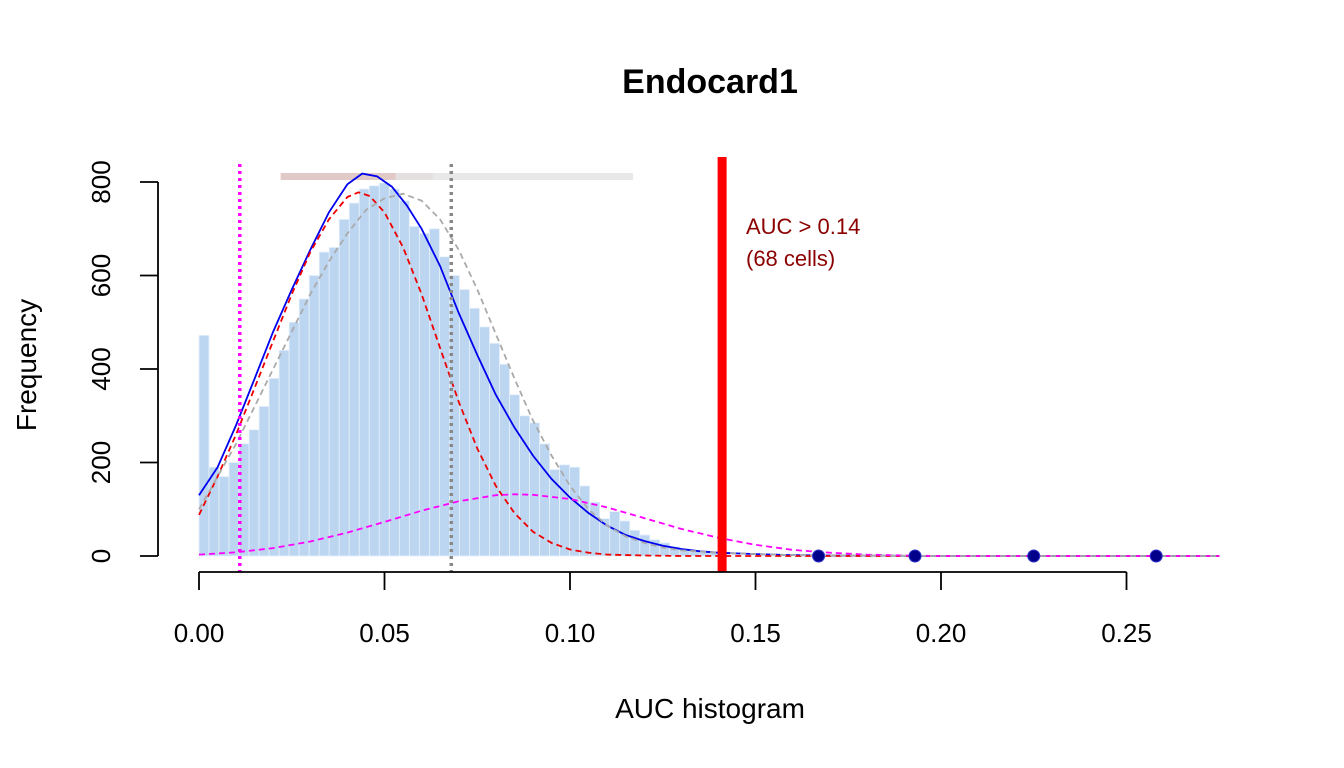 Image resolution: width=1344 pixels, height=768 pixels. What do you see at coordinates (710, 708) in the screenshot?
I see `x-axis-label: AUC histogram` at bounding box center [710, 708].